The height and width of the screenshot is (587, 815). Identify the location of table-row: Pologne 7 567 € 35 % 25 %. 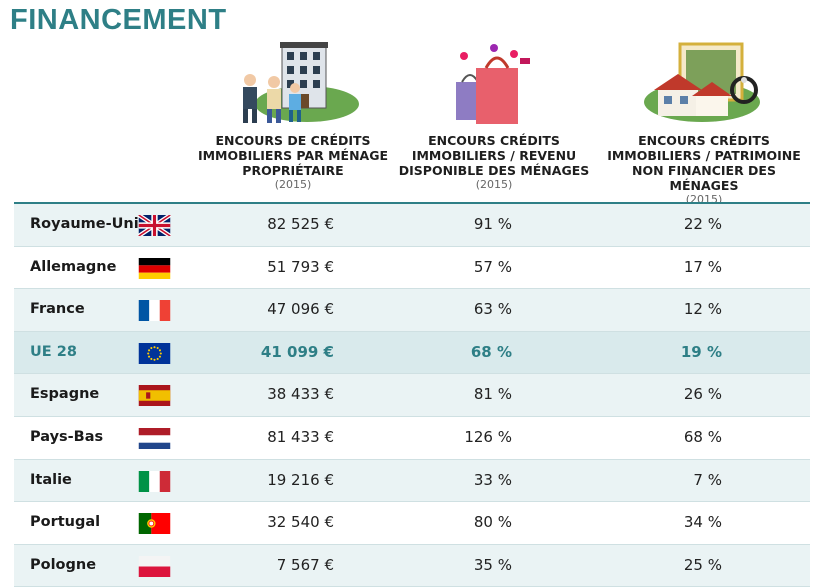
(412, 565).